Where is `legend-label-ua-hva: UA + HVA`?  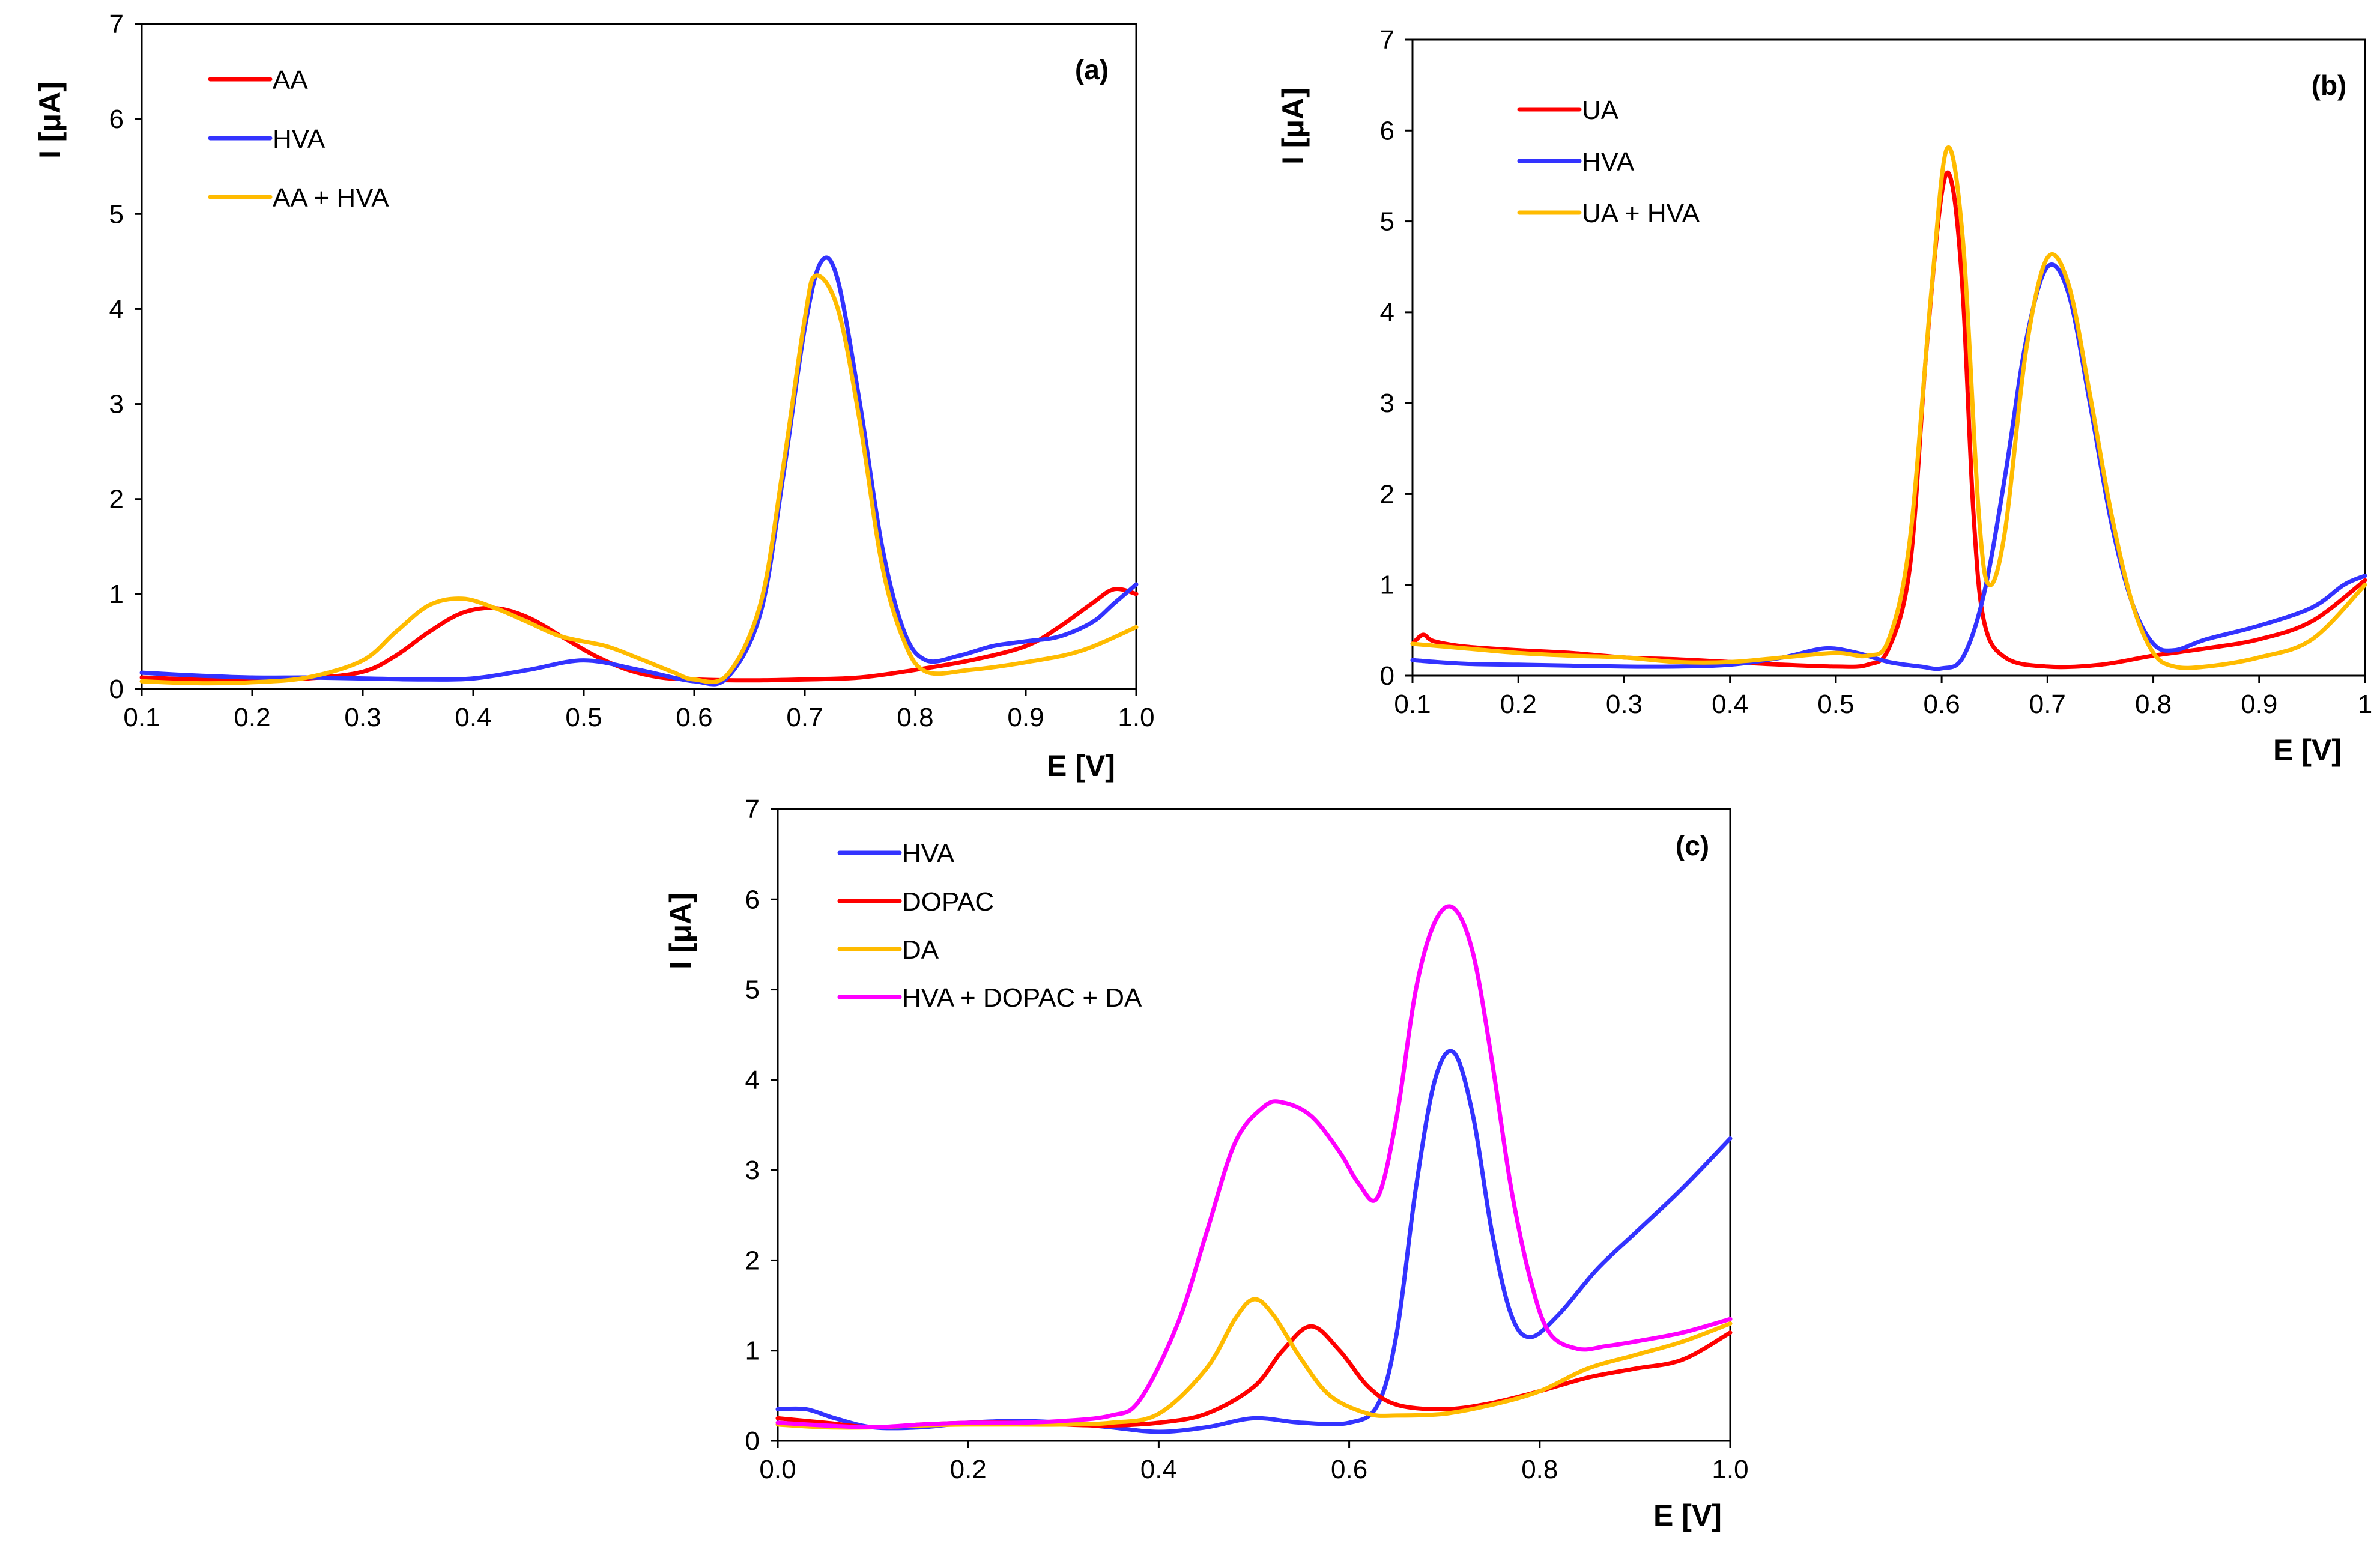 legend-label-ua-hva: UA + HVA is located at coordinates (1641, 213).